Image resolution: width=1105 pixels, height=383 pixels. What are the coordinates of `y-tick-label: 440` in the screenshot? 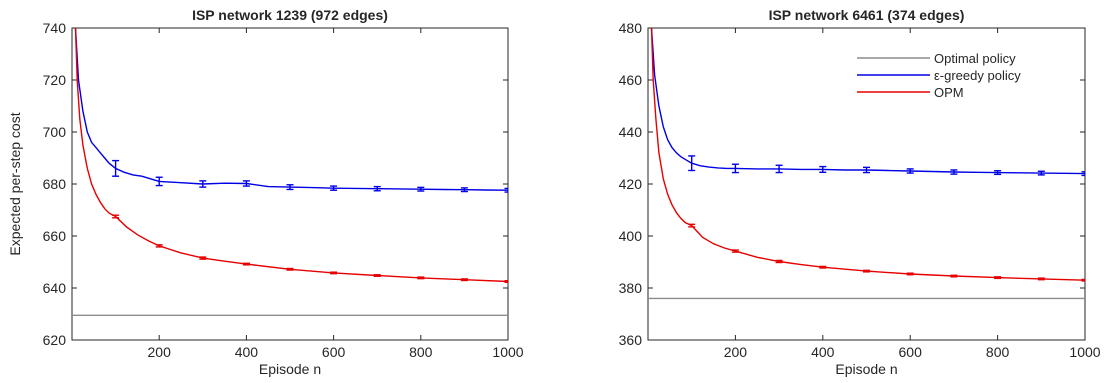 It's located at (631, 132).